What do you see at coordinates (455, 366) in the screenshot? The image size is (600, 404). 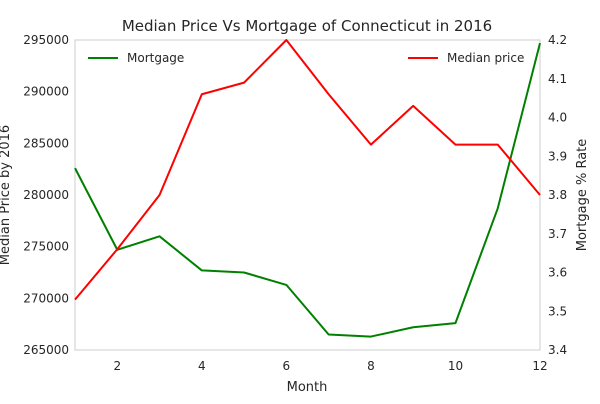 I see `x-tick-label: 10` at bounding box center [455, 366].